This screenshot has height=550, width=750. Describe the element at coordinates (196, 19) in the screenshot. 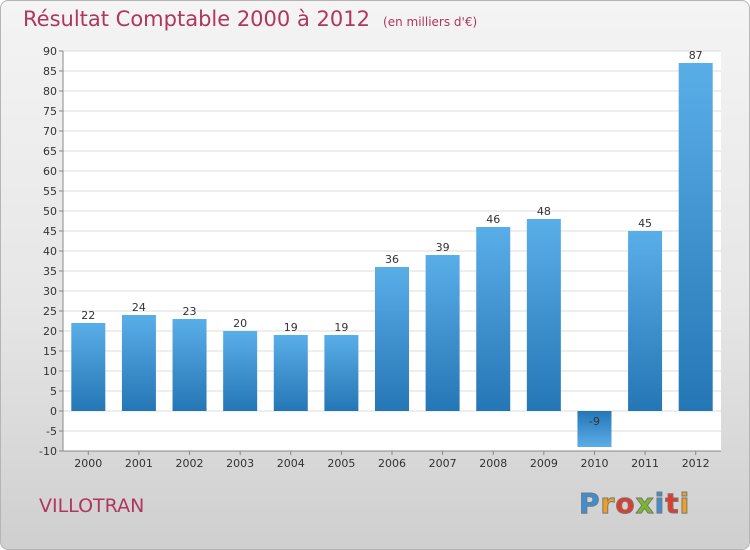

I see `chart-title: Résultat Comptable 2000 à 2012` at that location.